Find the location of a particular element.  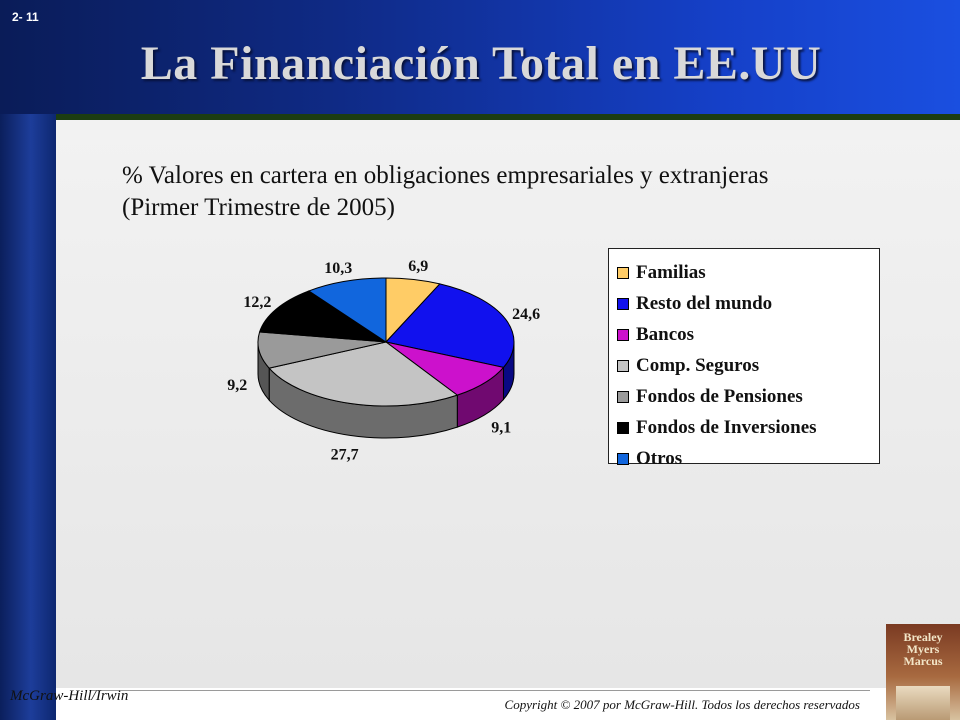

legend-label: Bancos is located at coordinates (665, 334).